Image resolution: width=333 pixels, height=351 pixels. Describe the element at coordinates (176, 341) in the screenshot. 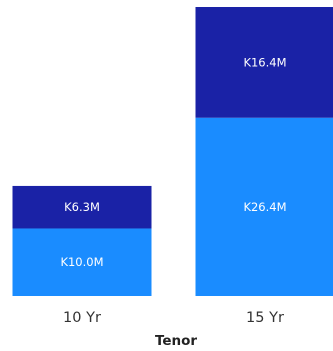

I see `x-axis-title: Tenor` at that location.